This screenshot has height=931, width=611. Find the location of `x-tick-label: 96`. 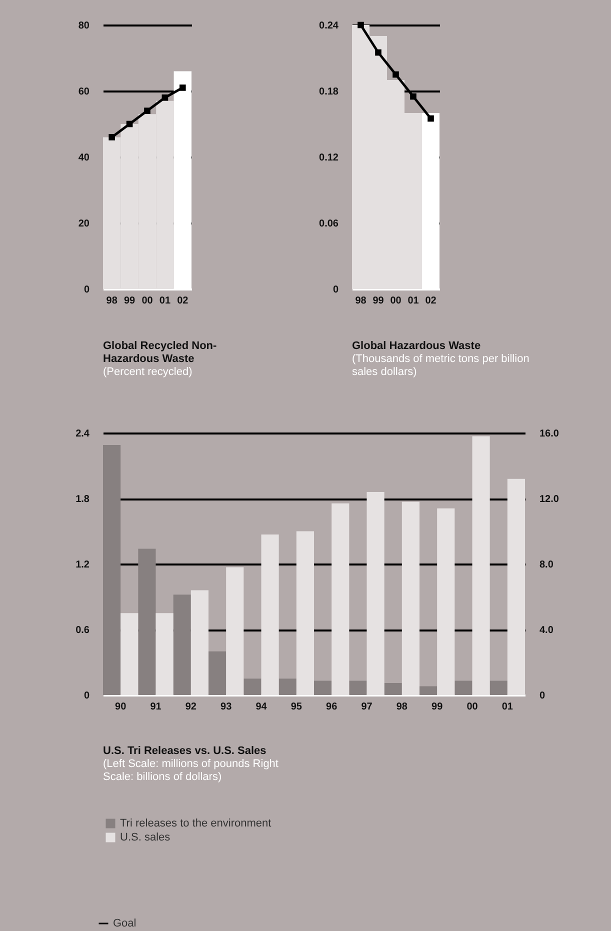

x-tick-label: 96 is located at coordinates (332, 707).